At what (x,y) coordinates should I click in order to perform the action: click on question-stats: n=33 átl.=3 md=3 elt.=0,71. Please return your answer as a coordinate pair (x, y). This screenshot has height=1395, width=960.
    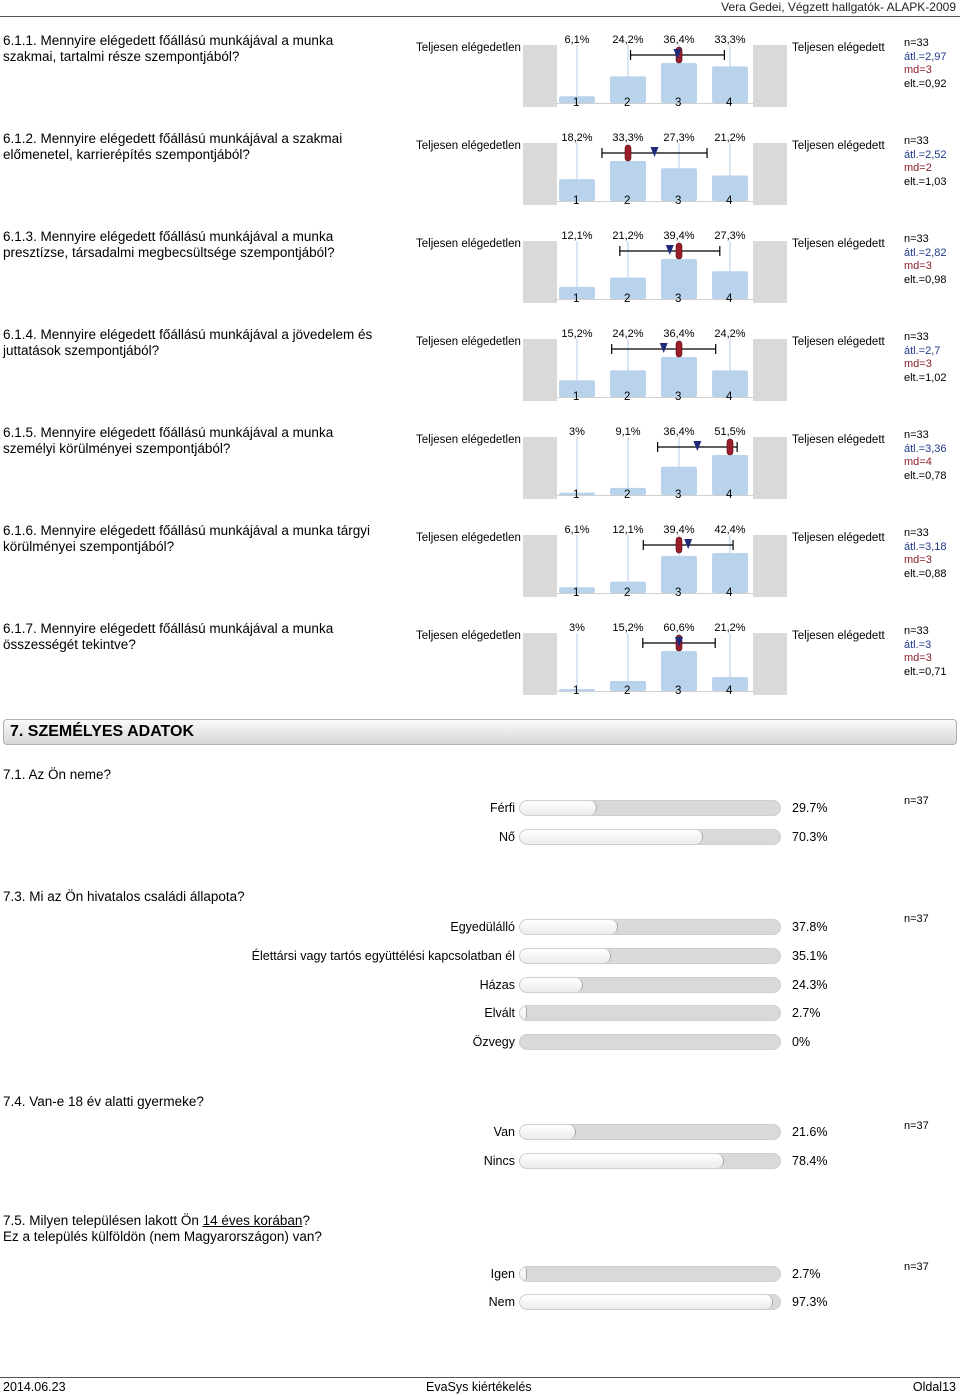
    Looking at the image, I should click on (925, 652).